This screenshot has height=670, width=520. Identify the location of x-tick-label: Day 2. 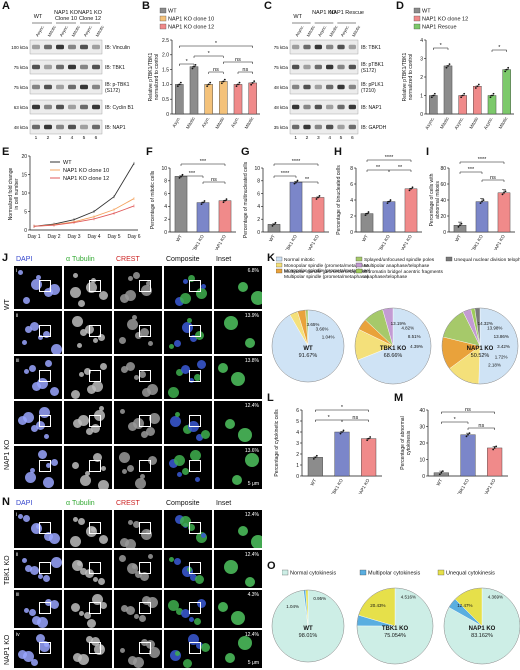
(53, 237).